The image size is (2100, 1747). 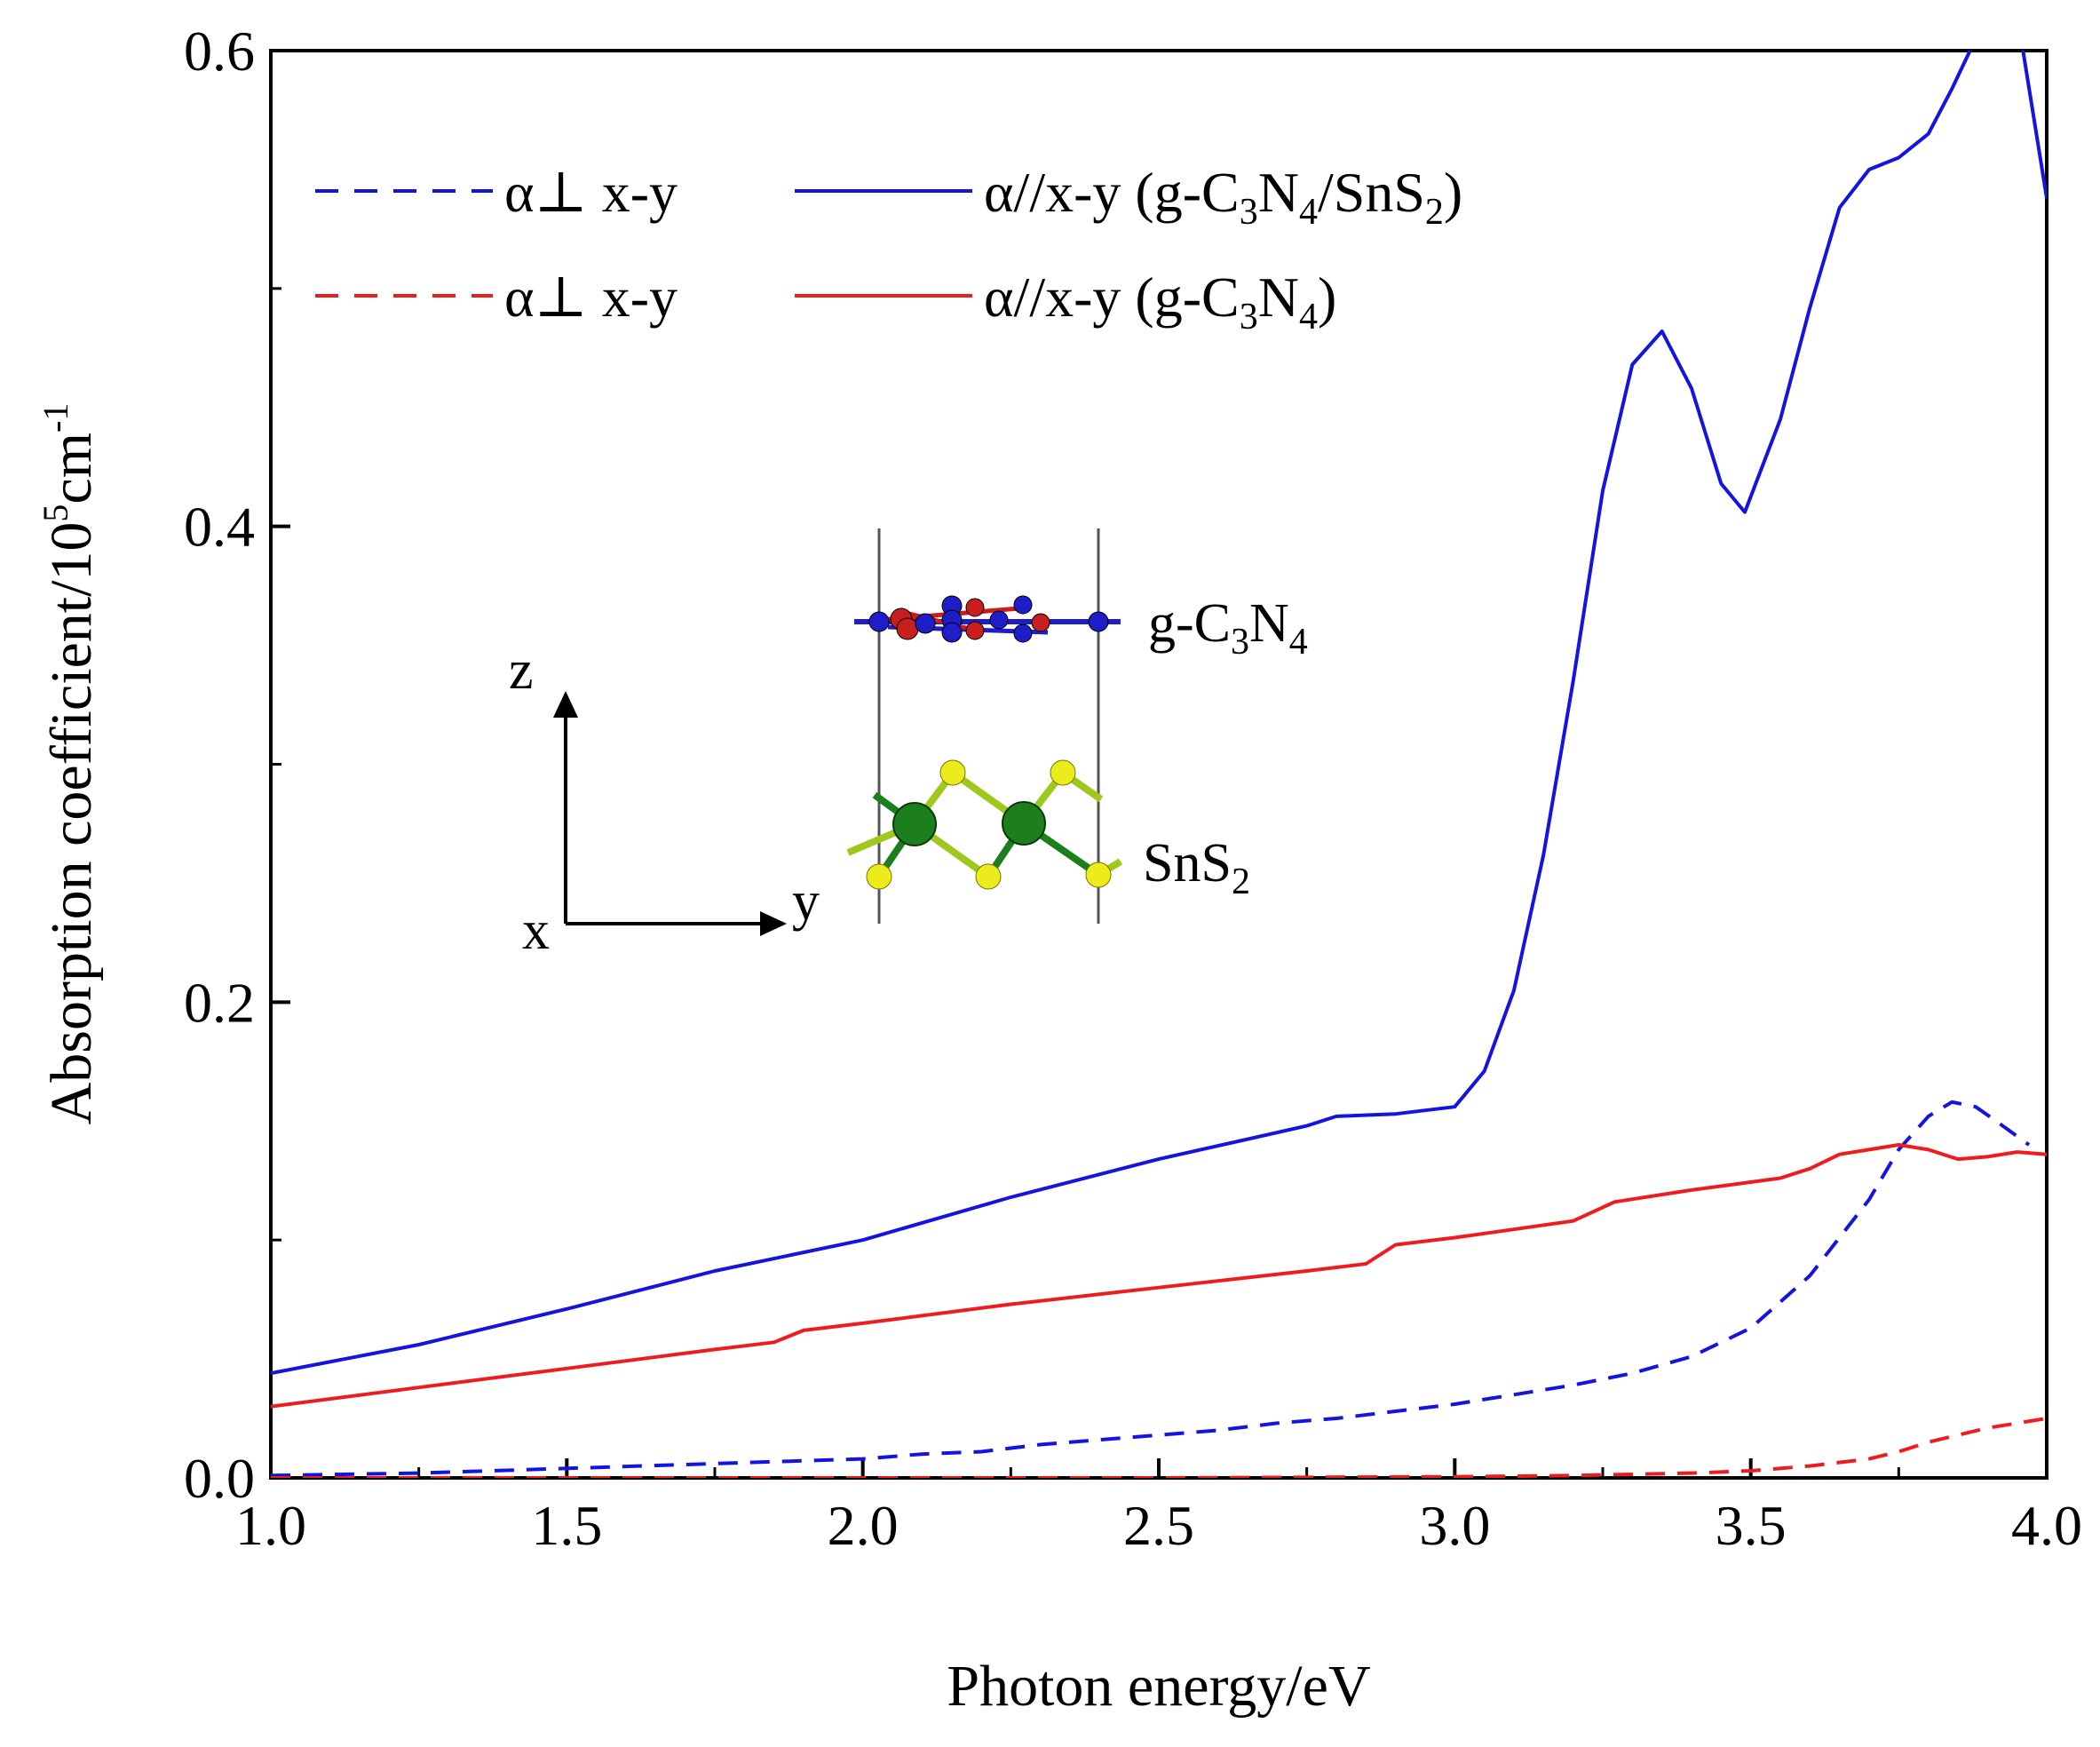 I want to click on y-axis-ticks: 0.0 0.2 0.4 0.6, so click(x=237, y=765).